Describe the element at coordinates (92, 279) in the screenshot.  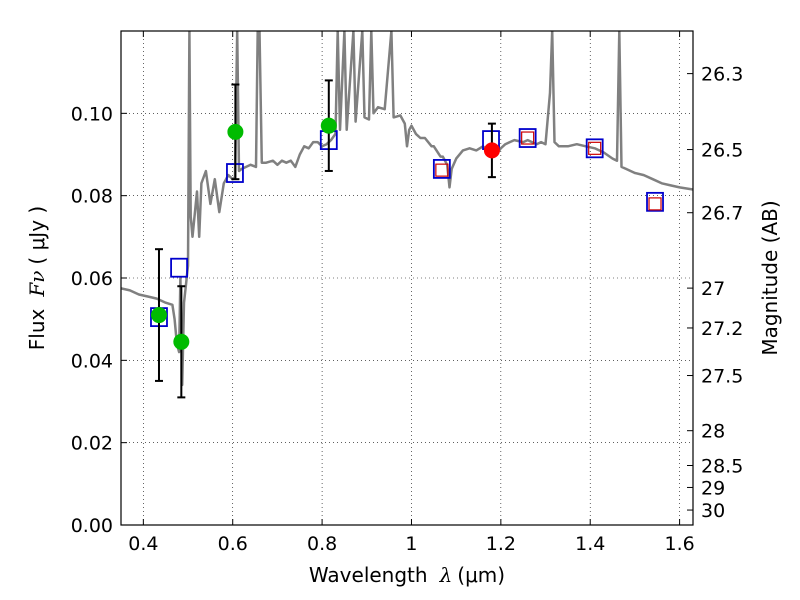
I see `y-tick-label: 0.06` at that location.